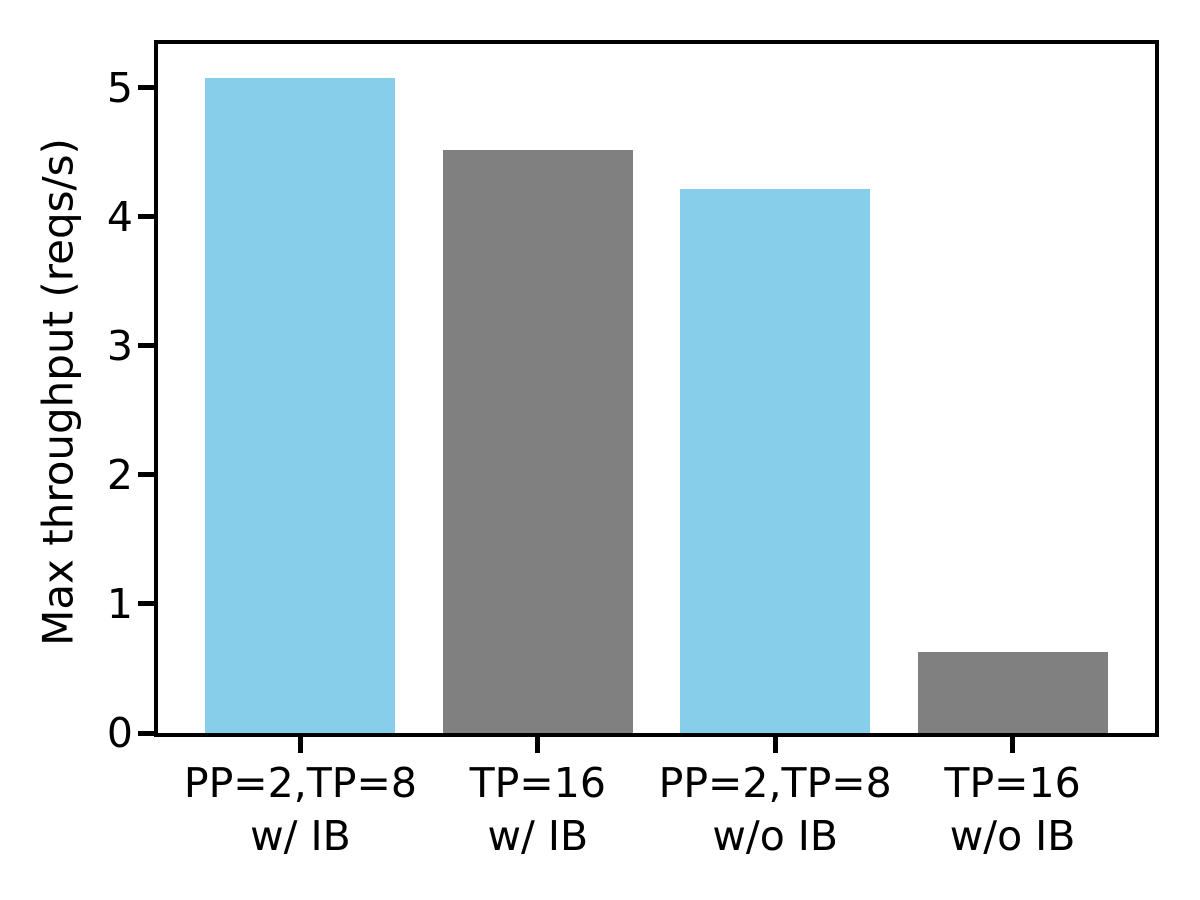 The width and height of the screenshot is (1200, 900). Describe the element at coordinates (119, 733) in the screenshot. I see `y-tick-label-0: 0` at that location.